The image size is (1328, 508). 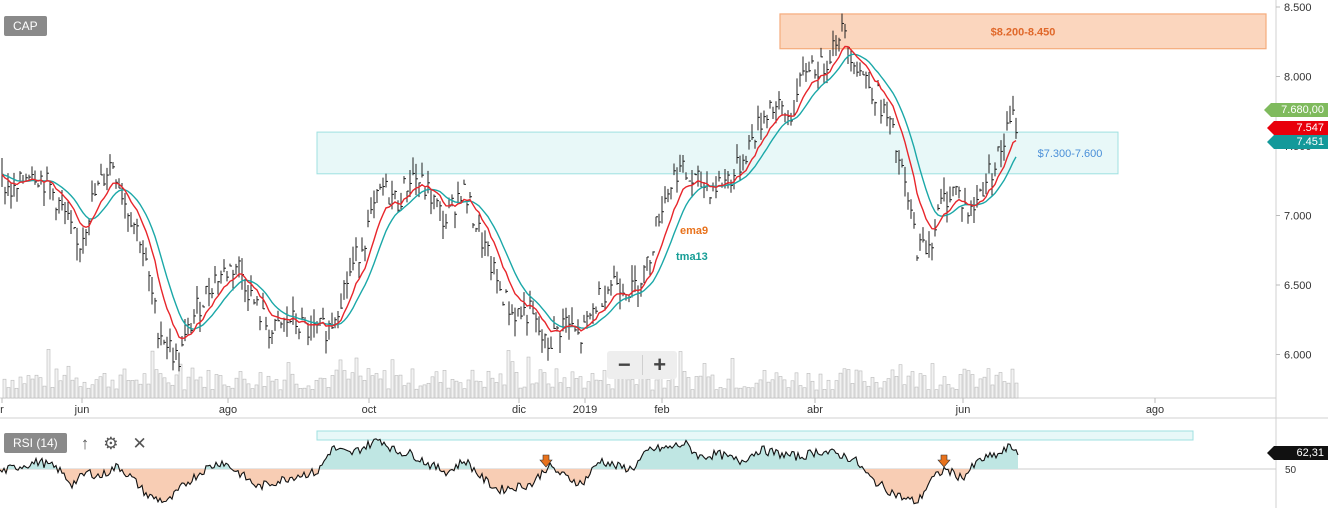 I want to click on y-tick-label: 8.000, so click(x=1298, y=78).